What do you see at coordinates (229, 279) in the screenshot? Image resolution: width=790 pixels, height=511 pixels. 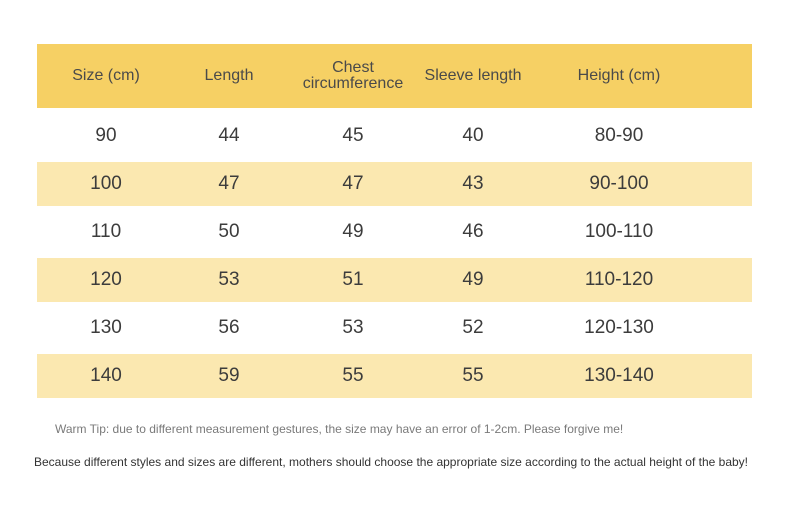 I see `cell-length: 53` at bounding box center [229, 279].